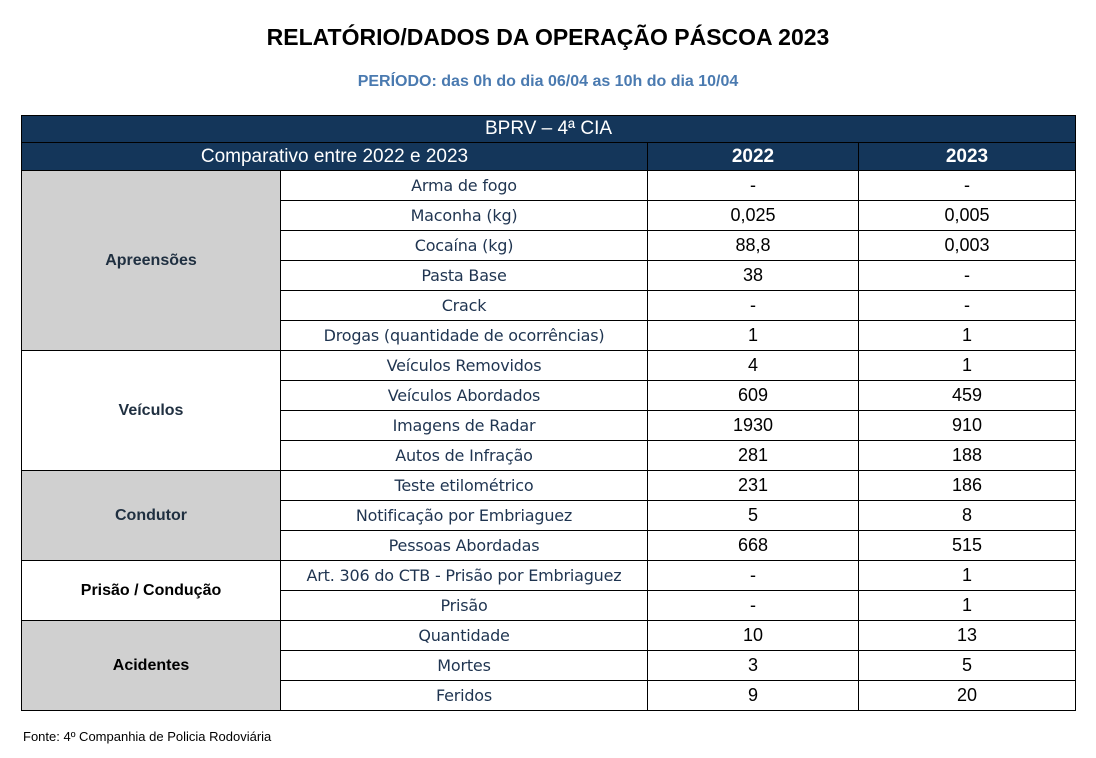 The image size is (1096, 758). Describe the element at coordinates (464, 545) in the screenshot. I see `item-label: Pessoas Abordadas` at that location.